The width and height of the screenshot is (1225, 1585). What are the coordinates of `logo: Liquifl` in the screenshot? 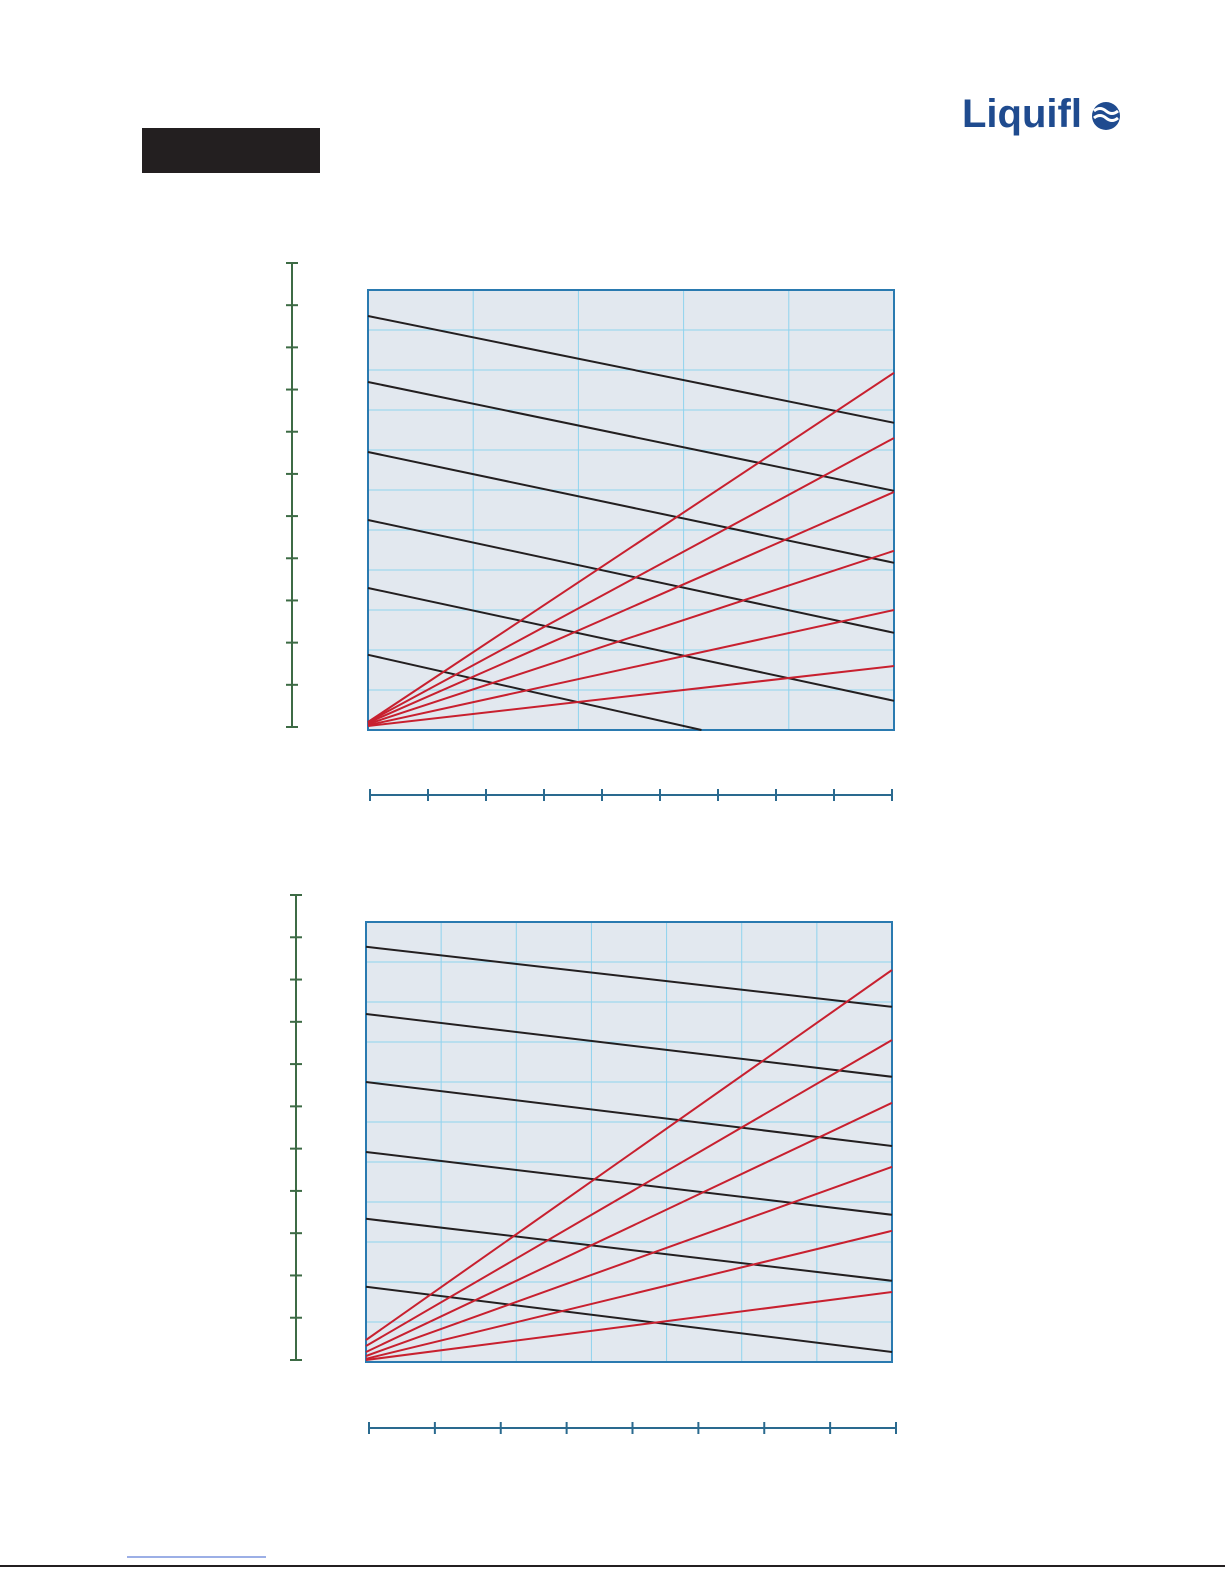 It's located at (1022, 114).